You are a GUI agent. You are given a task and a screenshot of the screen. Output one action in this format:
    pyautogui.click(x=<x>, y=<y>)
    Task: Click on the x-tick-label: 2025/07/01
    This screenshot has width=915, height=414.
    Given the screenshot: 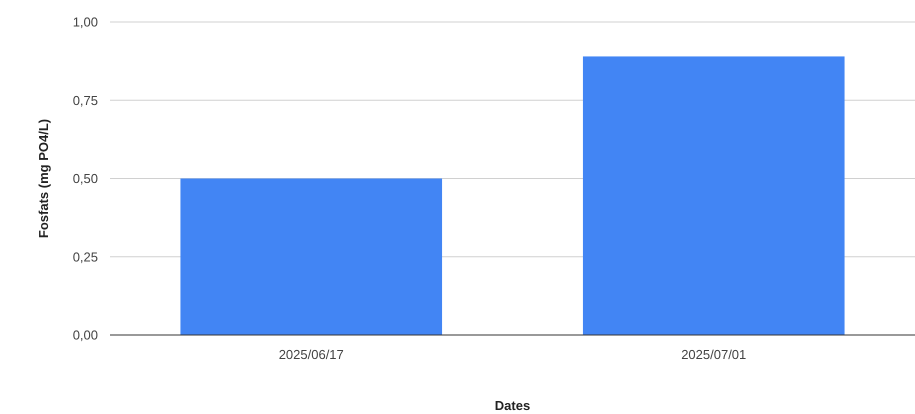 What is the action you would take?
    pyautogui.click(x=713, y=354)
    